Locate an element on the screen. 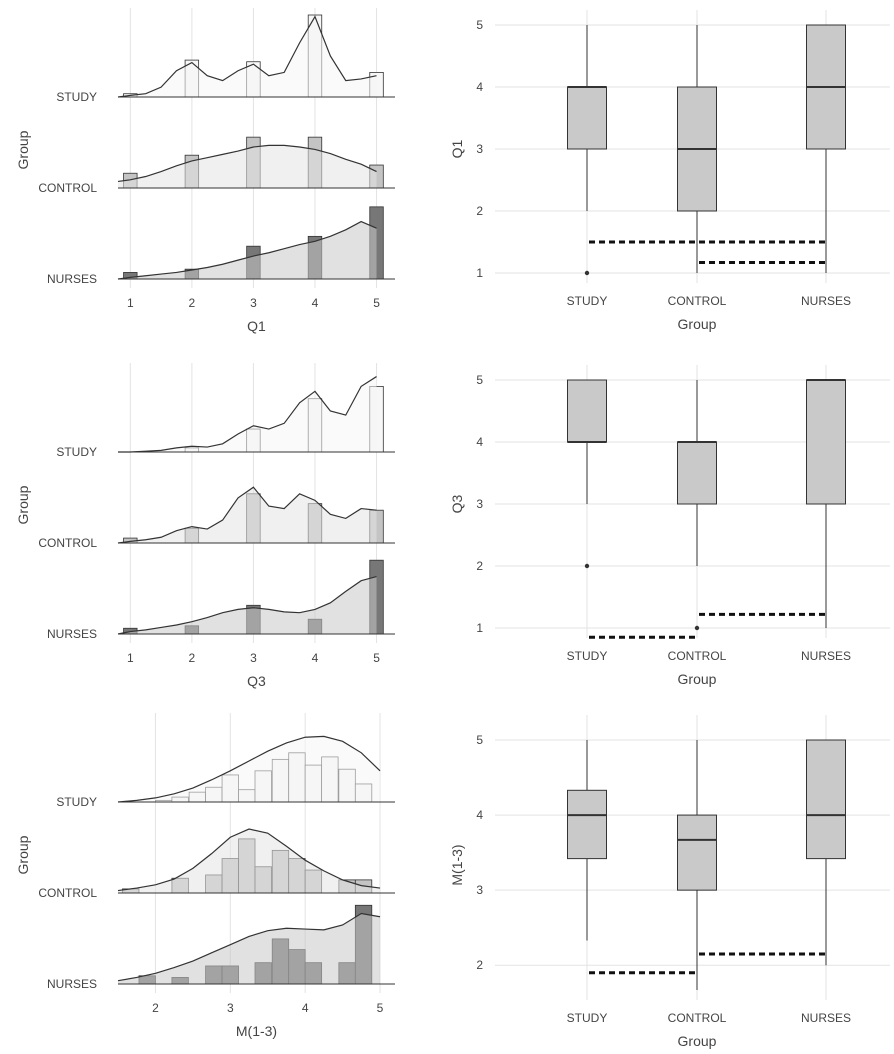  x-axis-label: Q3 is located at coordinates (256, 681).